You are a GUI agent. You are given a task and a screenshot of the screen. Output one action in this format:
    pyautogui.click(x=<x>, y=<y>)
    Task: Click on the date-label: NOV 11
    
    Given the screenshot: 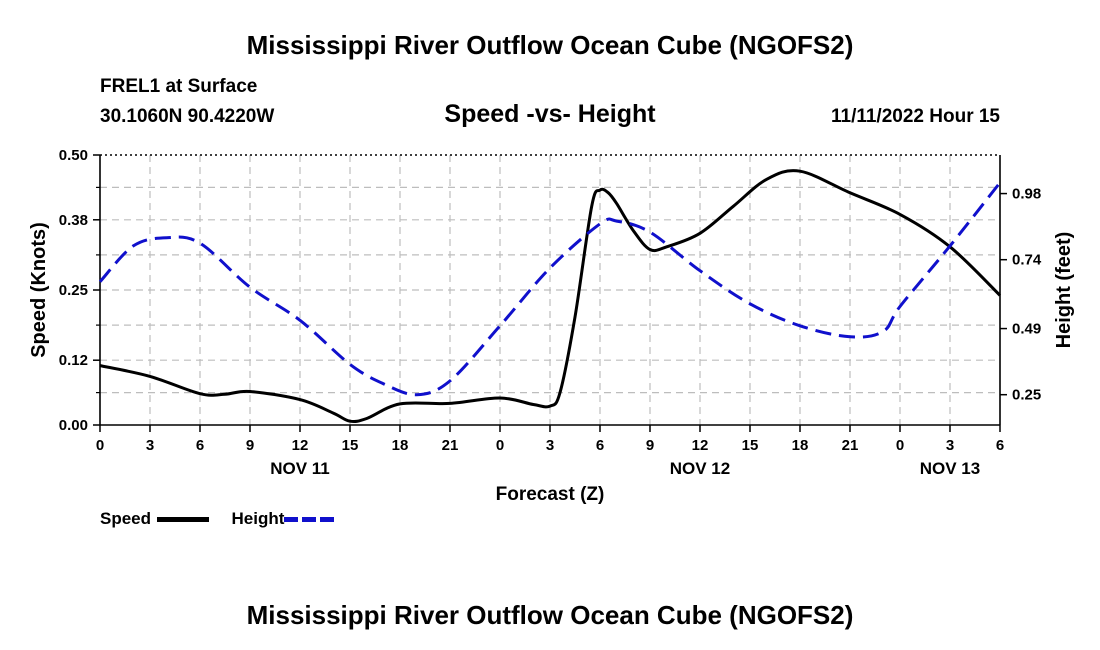 What is the action you would take?
    pyautogui.click(x=300, y=468)
    